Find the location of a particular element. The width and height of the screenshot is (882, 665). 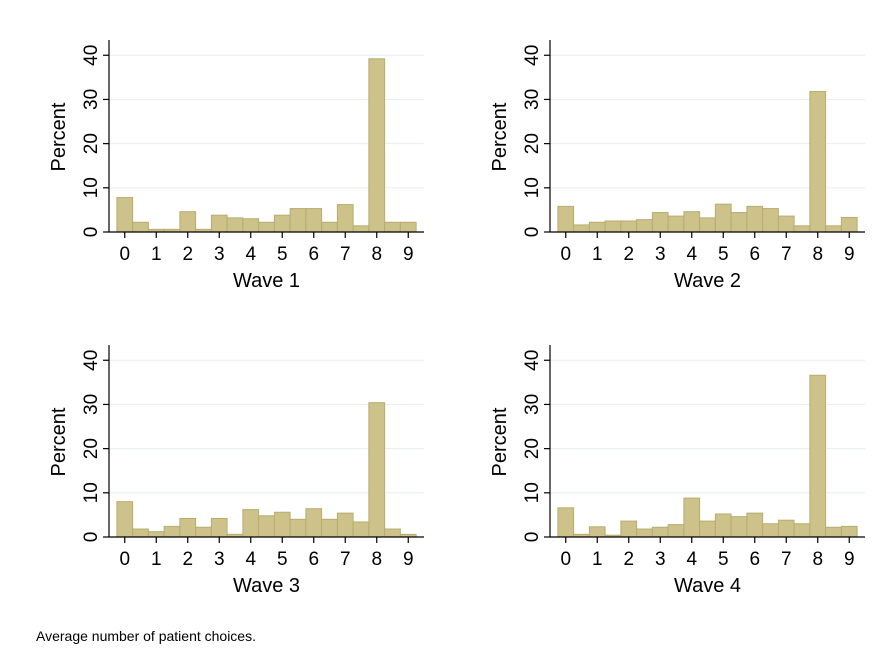

x-axis-title: Wave 3 is located at coordinates (266, 586).